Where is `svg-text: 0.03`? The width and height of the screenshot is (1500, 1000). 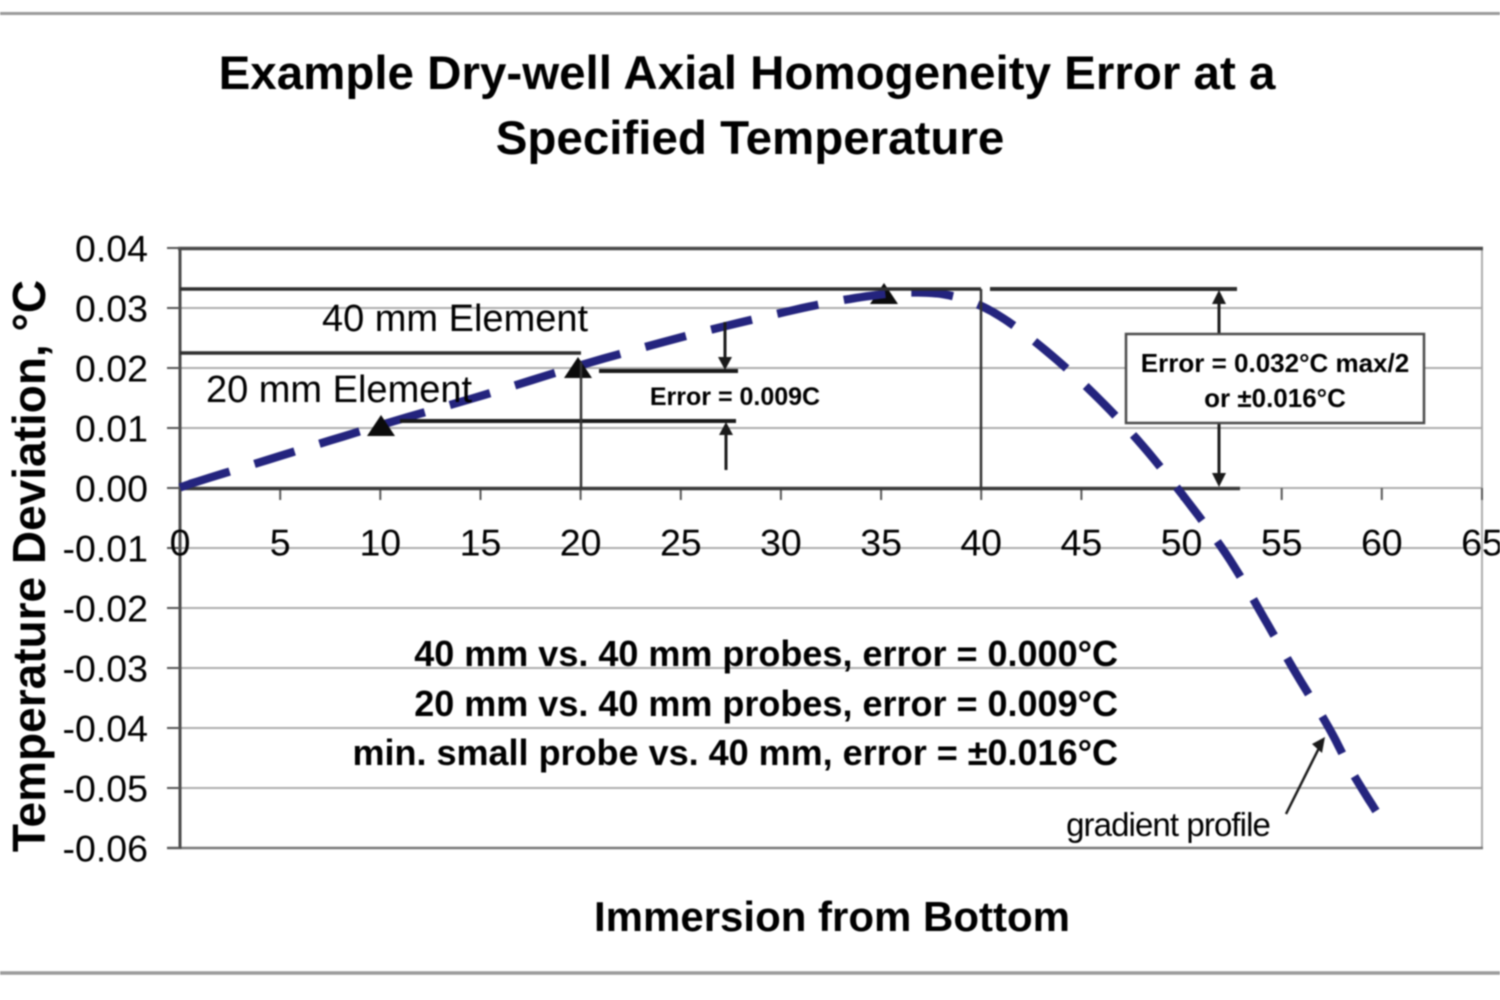
svg-text: 0.03 is located at coordinates (111, 309).